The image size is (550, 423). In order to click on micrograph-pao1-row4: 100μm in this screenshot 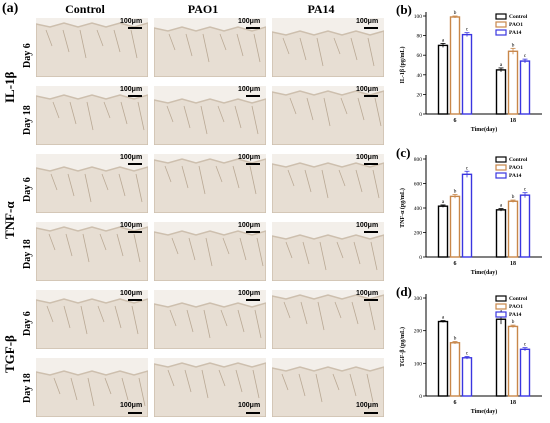, I will do `click(210, 251)`.